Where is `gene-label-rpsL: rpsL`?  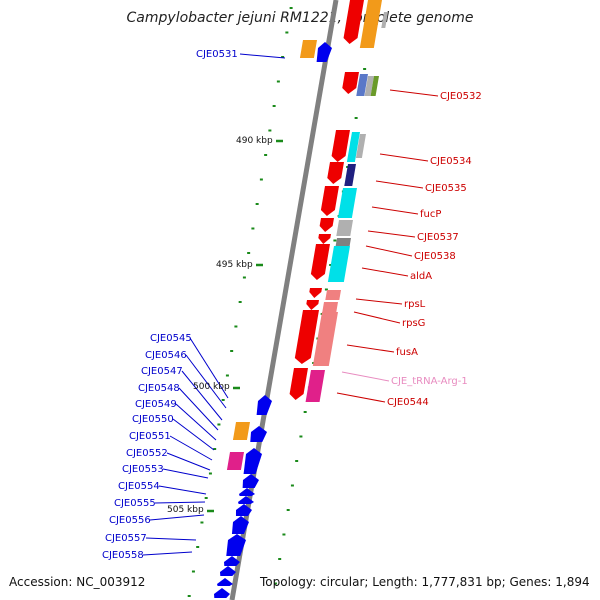
gene-label-rpsL: rpsL is located at coordinates (415, 304).